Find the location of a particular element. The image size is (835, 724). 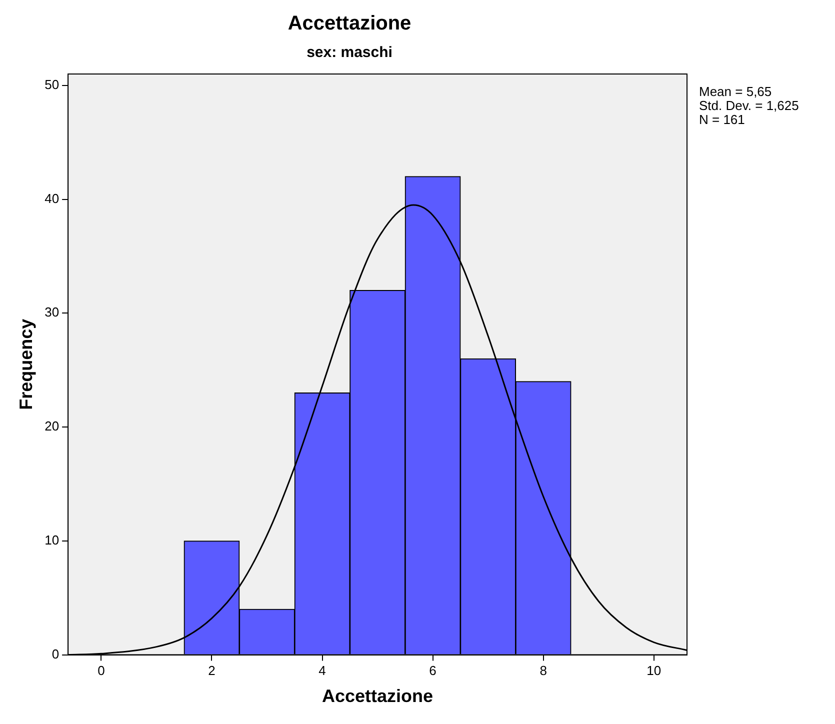

x-tick-label: 8 is located at coordinates (543, 670).